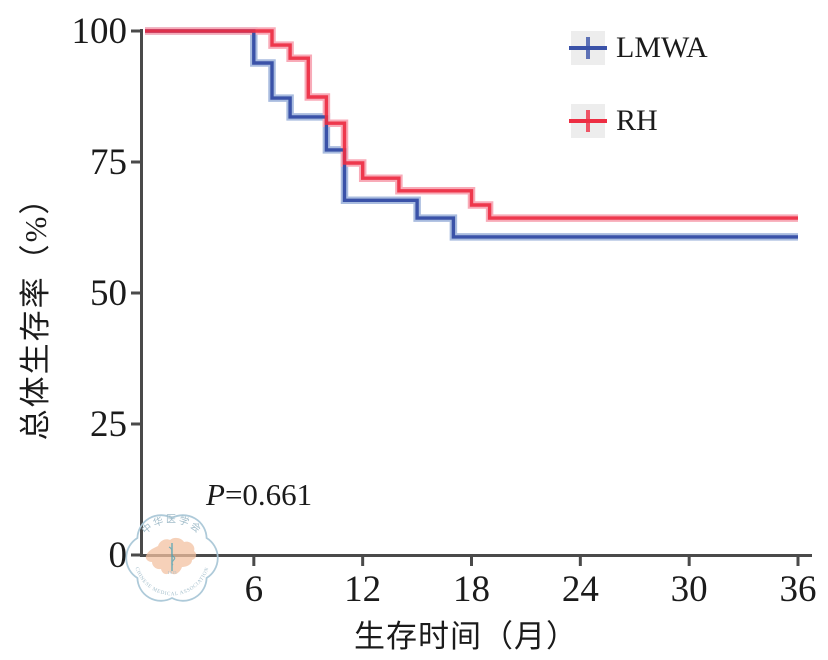  Describe the element at coordinates (173, 572) in the screenshot. I see `watermark-year: 1915` at that location.